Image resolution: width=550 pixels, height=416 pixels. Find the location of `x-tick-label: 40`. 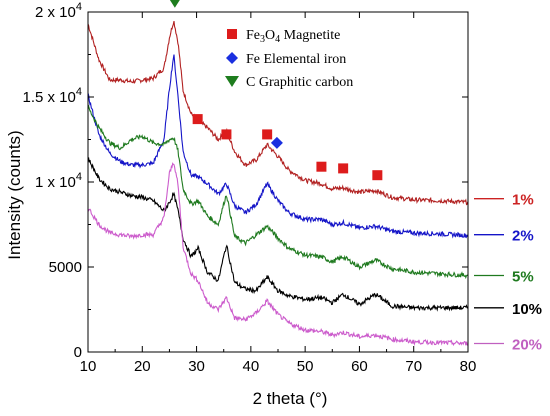

x-tick-label: 40 is located at coordinates (251, 366).